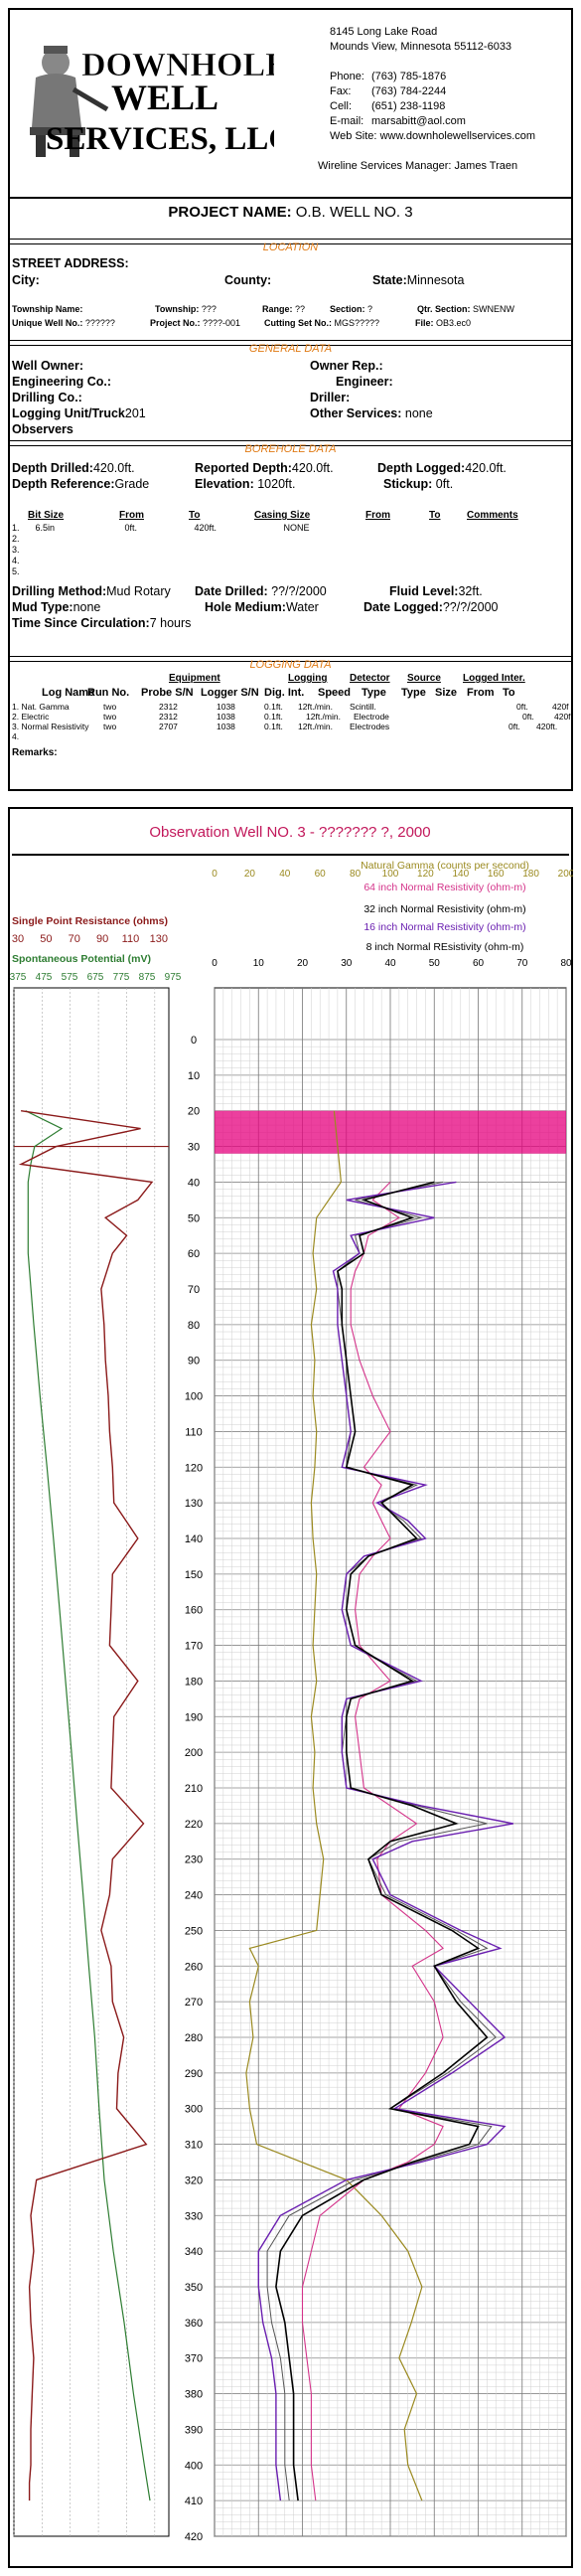 The image size is (581, 2576). Describe the element at coordinates (356, 874) in the screenshot. I see `gamma-tick-label: 80` at that location.